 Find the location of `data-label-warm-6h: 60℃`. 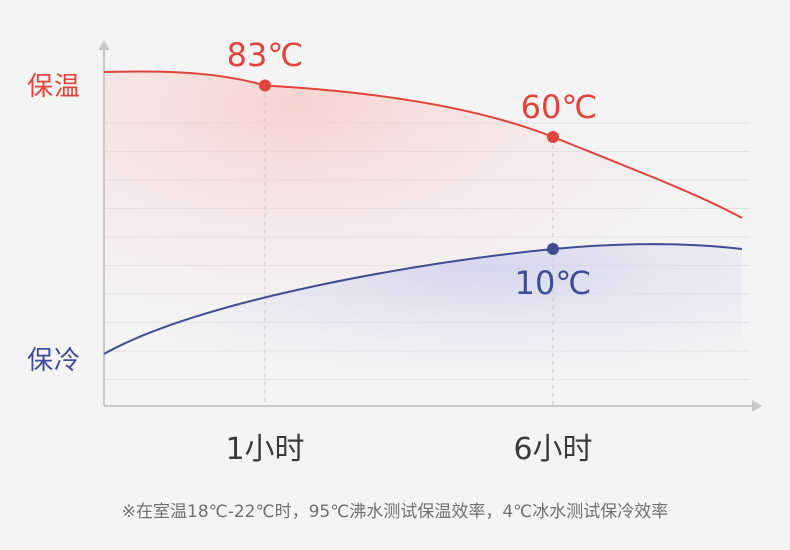

data-label-warm-6h: 60℃ is located at coordinates (559, 107).